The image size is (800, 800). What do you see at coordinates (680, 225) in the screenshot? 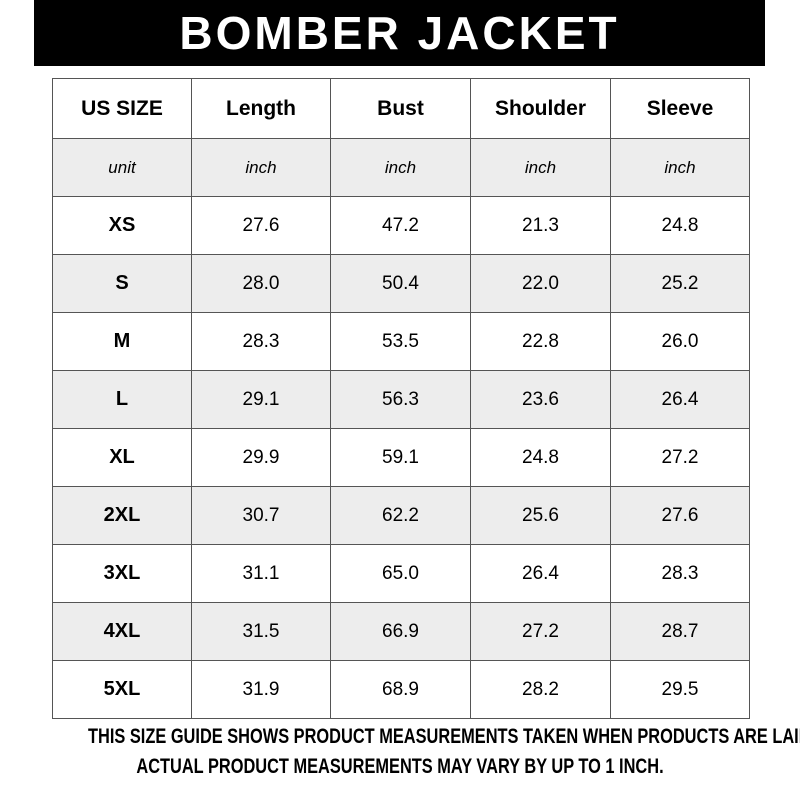
I see `cell-sleeve: 24.8` at bounding box center [680, 225].